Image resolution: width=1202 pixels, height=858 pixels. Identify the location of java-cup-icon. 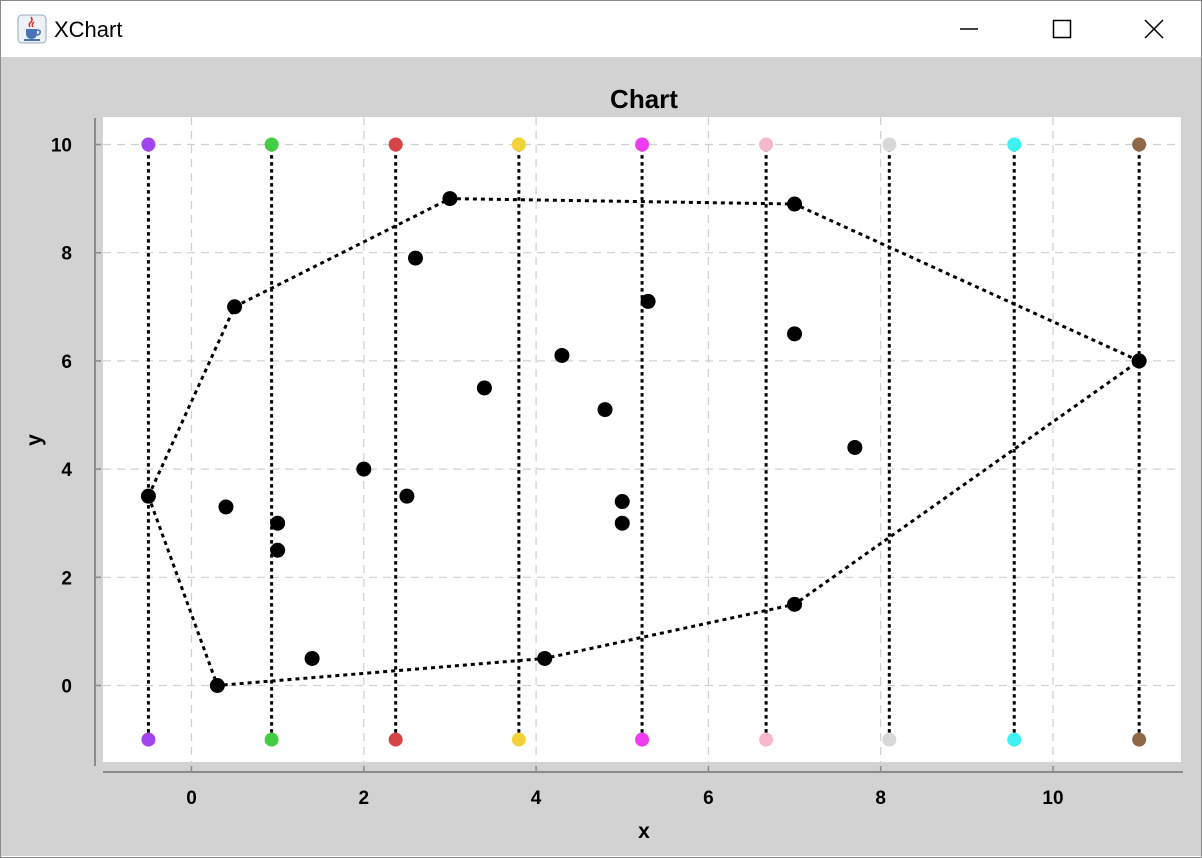
(32, 29).